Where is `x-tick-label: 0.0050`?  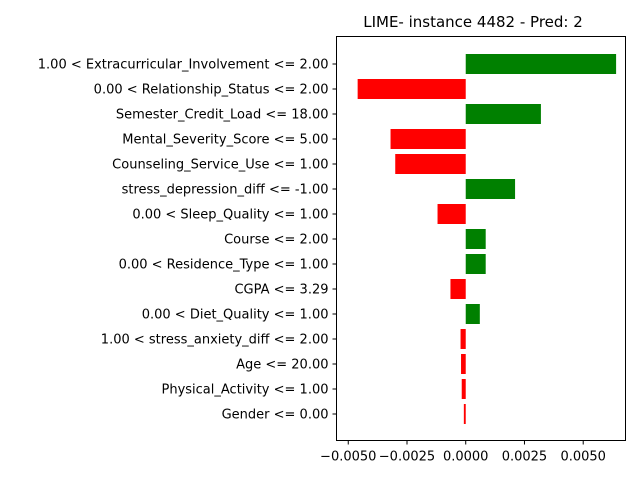 x-tick-label: 0.0050 is located at coordinates (583, 457).